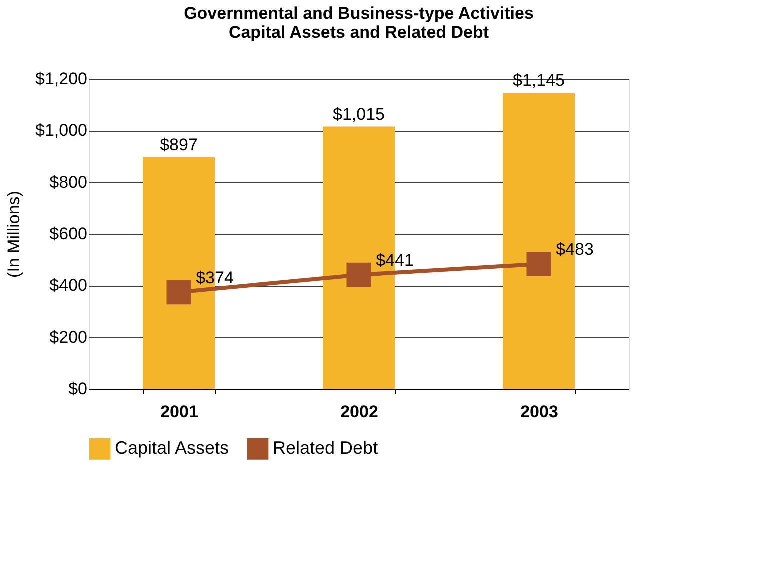 This screenshot has height=567, width=758. I want to click on x-tick-label: 2002, so click(359, 412).